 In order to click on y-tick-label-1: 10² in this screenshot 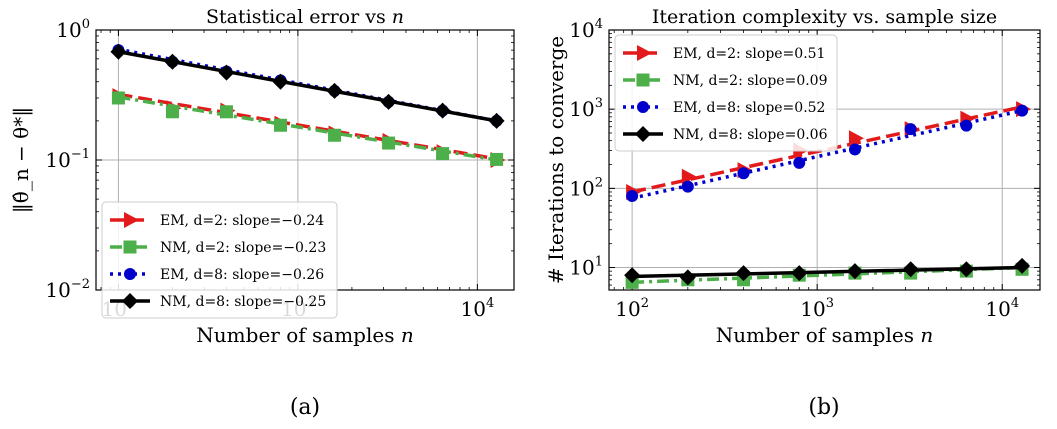, I will do `click(586, 187)`.